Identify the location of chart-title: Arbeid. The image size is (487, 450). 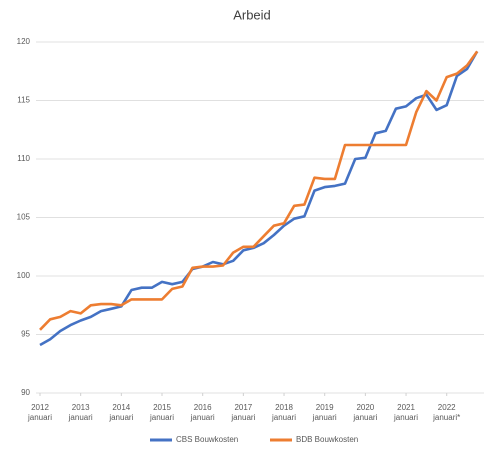
(252, 14).